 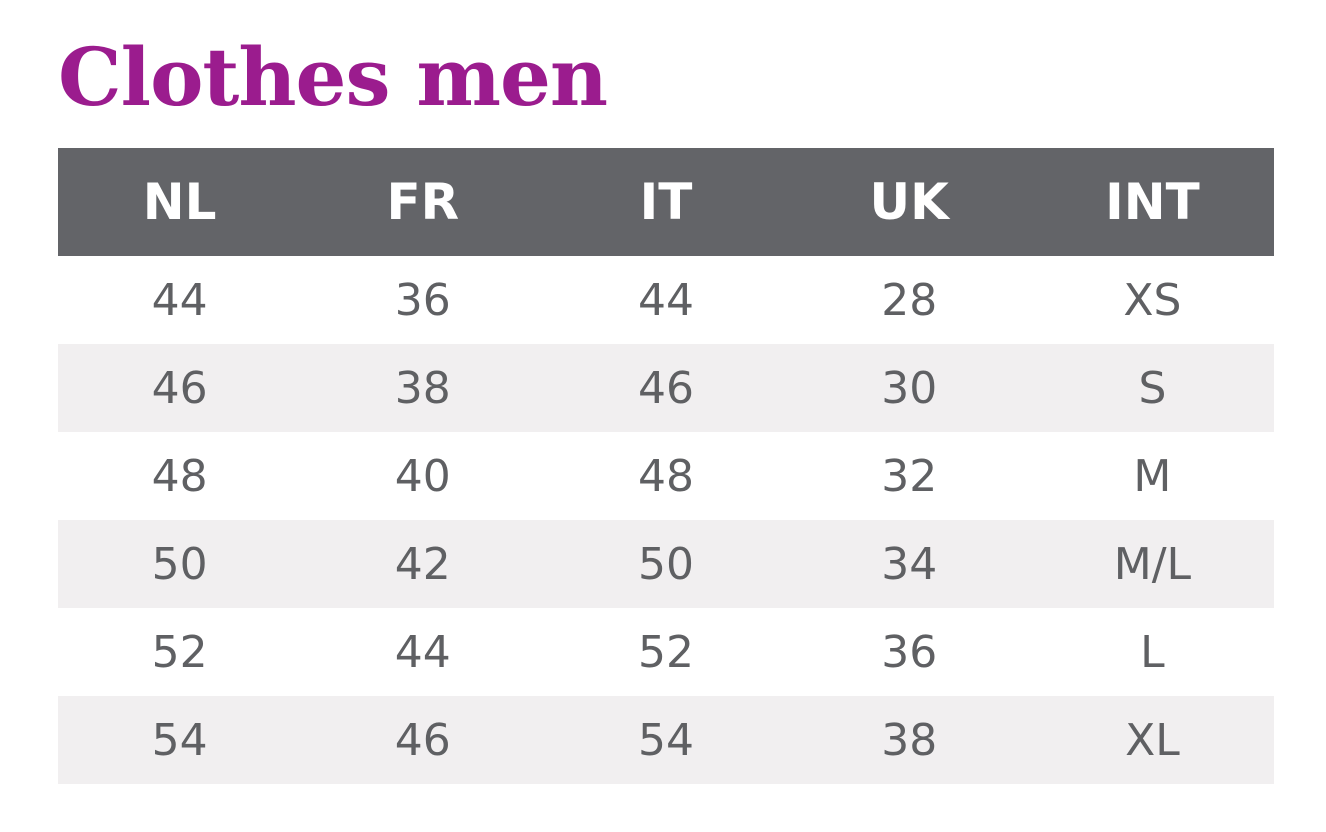 I want to click on header-cell: NL, so click(x=179, y=202).